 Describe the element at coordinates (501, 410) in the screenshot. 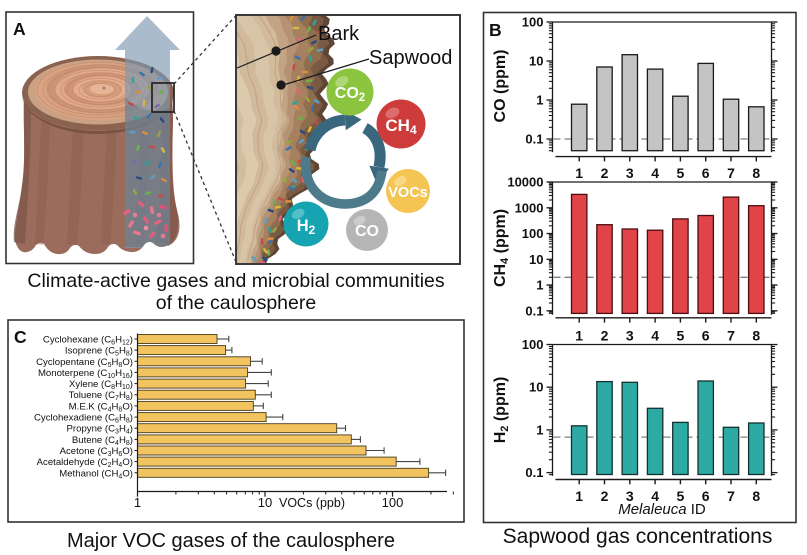

I see `svg-text: H2 (ppm)` at that location.